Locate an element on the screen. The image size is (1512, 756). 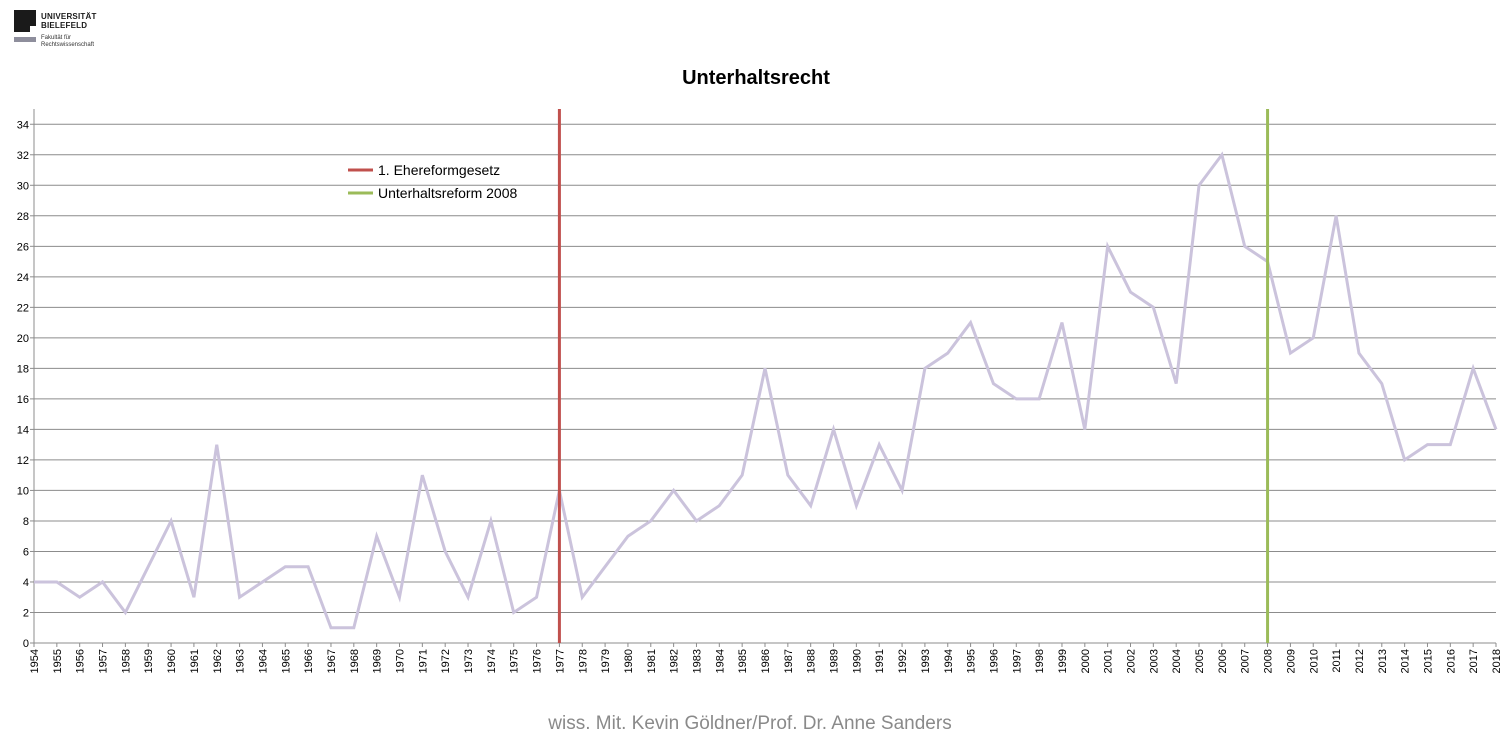
x-tick-label: 1966 is located at coordinates (309, 661).